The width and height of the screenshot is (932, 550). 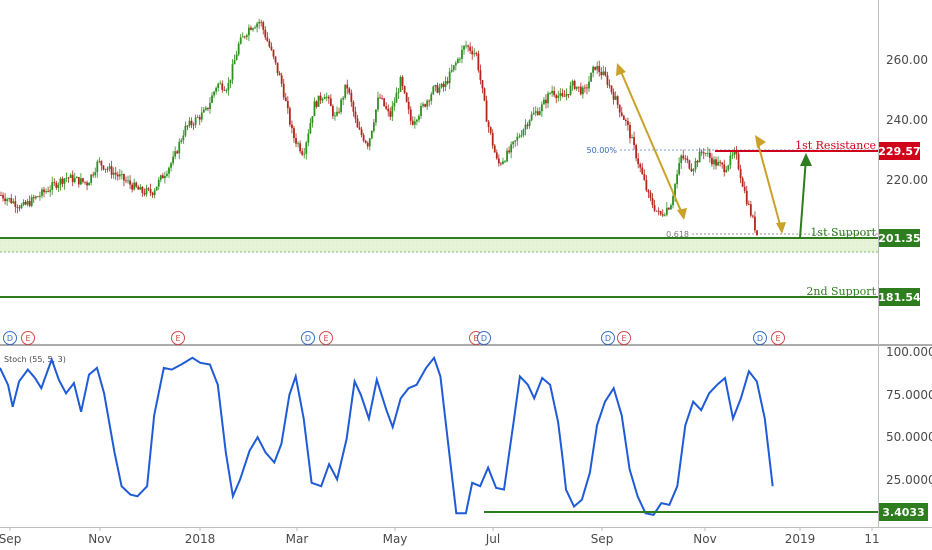 I want to click on stoch-tick-75: 75.0000, so click(x=909, y=395).